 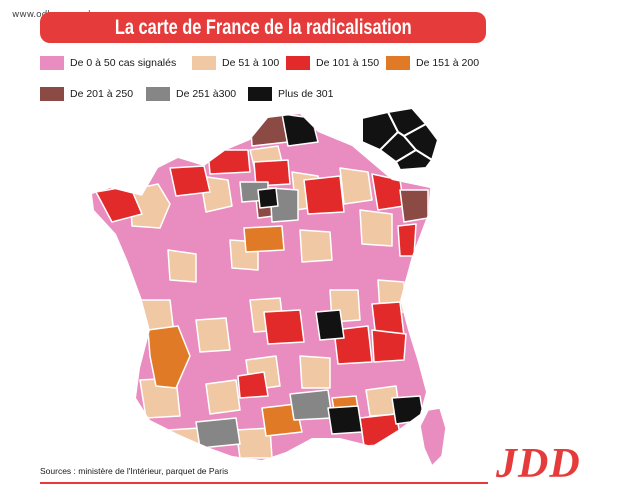 I want to click on legend-item-201-250: De 201 à 250, so click(x=86, y=94).